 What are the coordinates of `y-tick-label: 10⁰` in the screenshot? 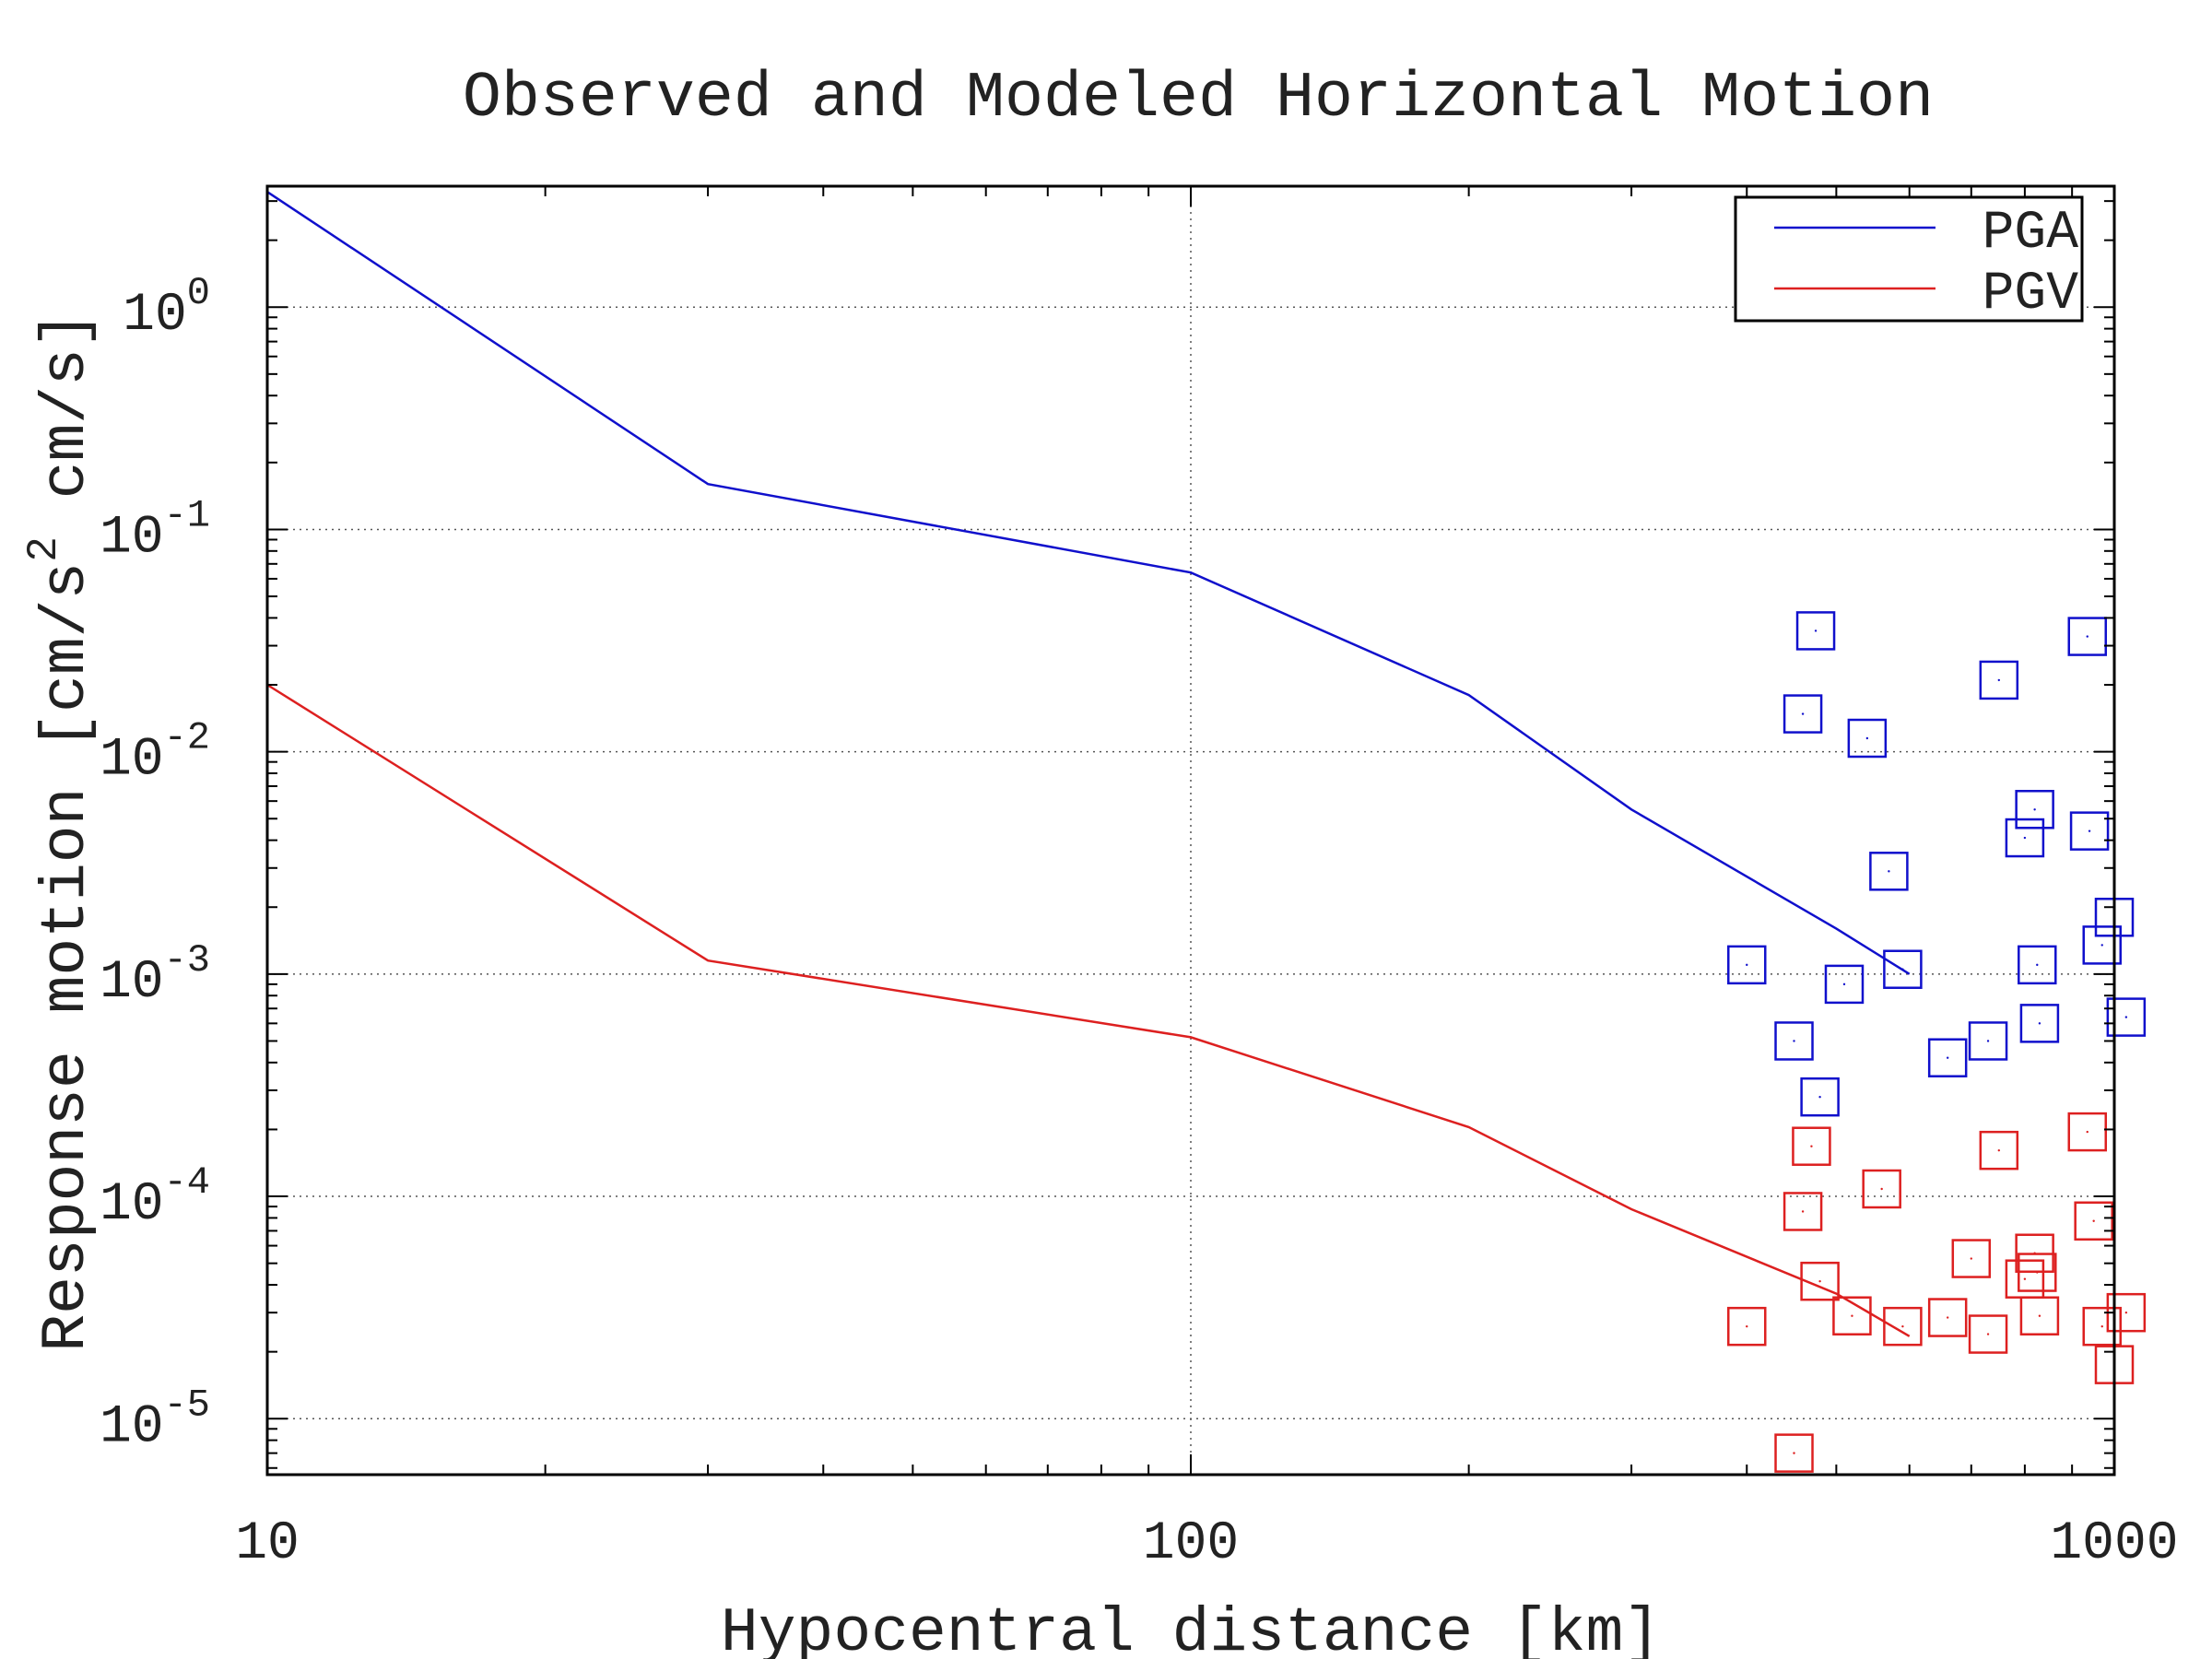 It's located at (166, 308).